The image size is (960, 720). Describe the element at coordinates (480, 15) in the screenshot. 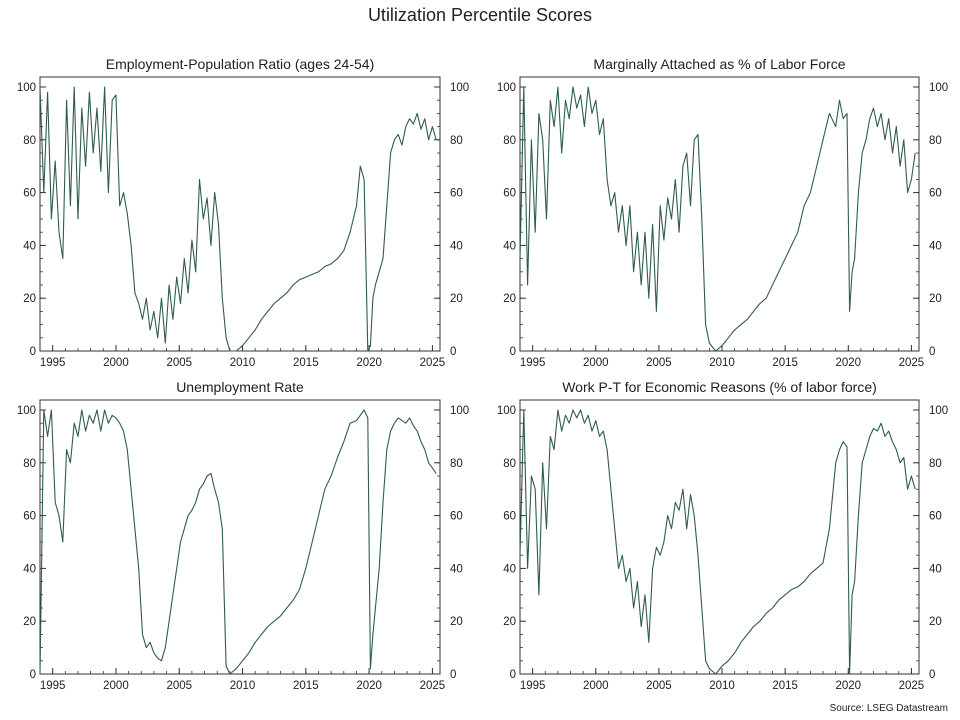

I see `figure-title: Utilization Percentile Scores` at that location.